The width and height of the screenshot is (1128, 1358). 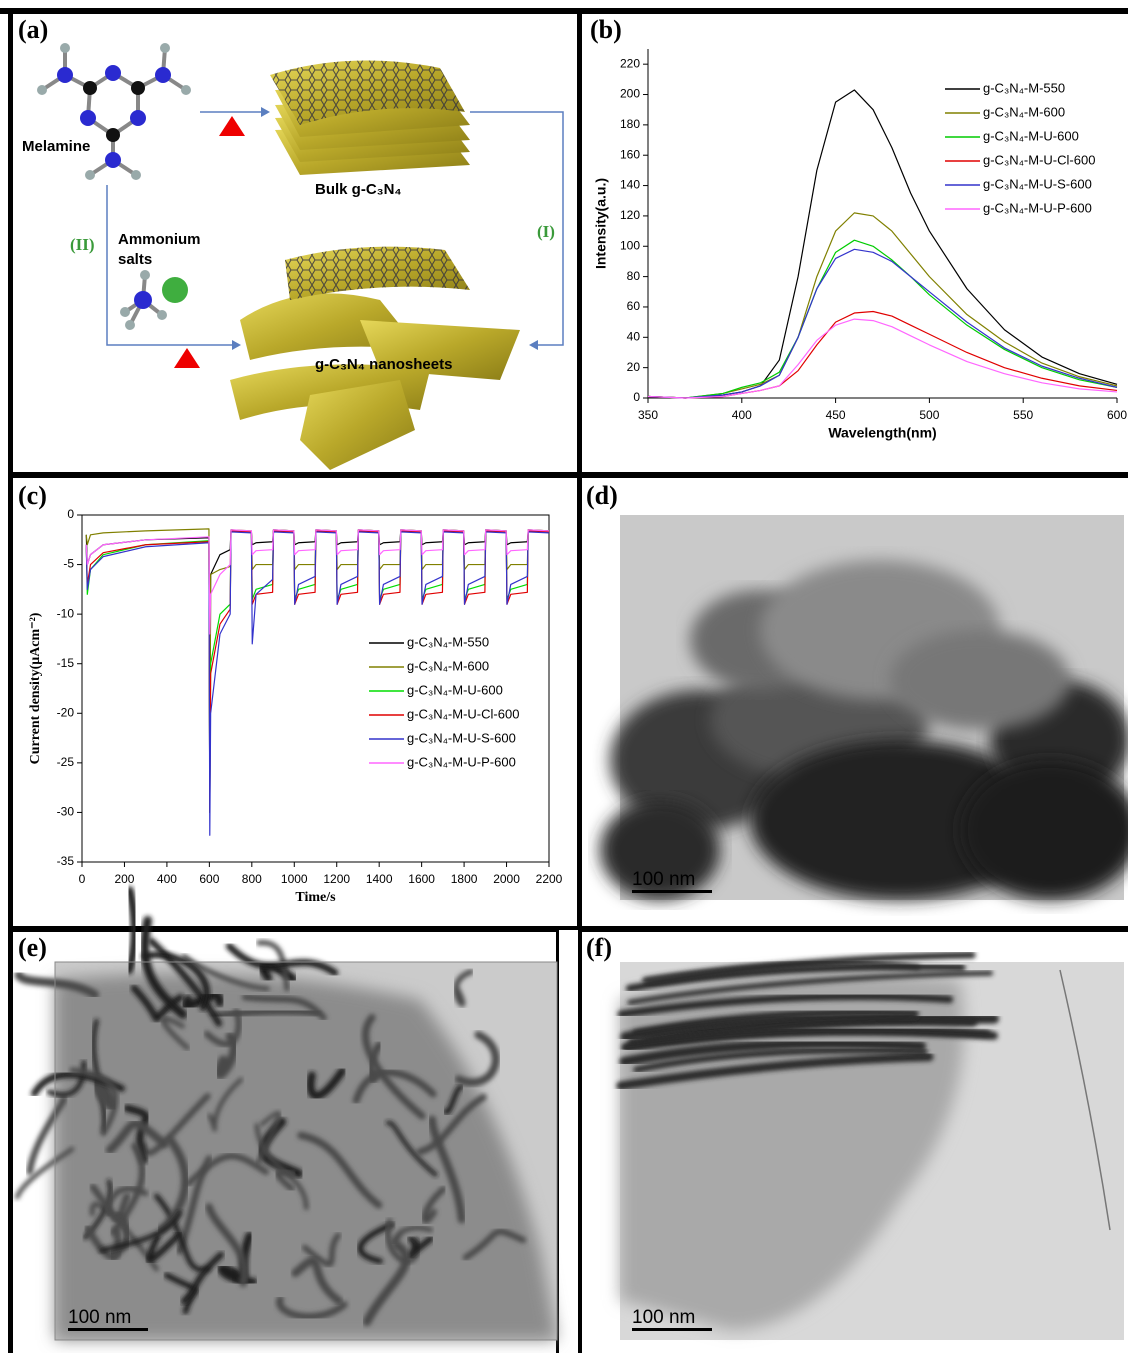 What do you see at coordinates (836, 415) in the screenshot?
I see `x-tick-label: 450` at bounding box center [836, 415].